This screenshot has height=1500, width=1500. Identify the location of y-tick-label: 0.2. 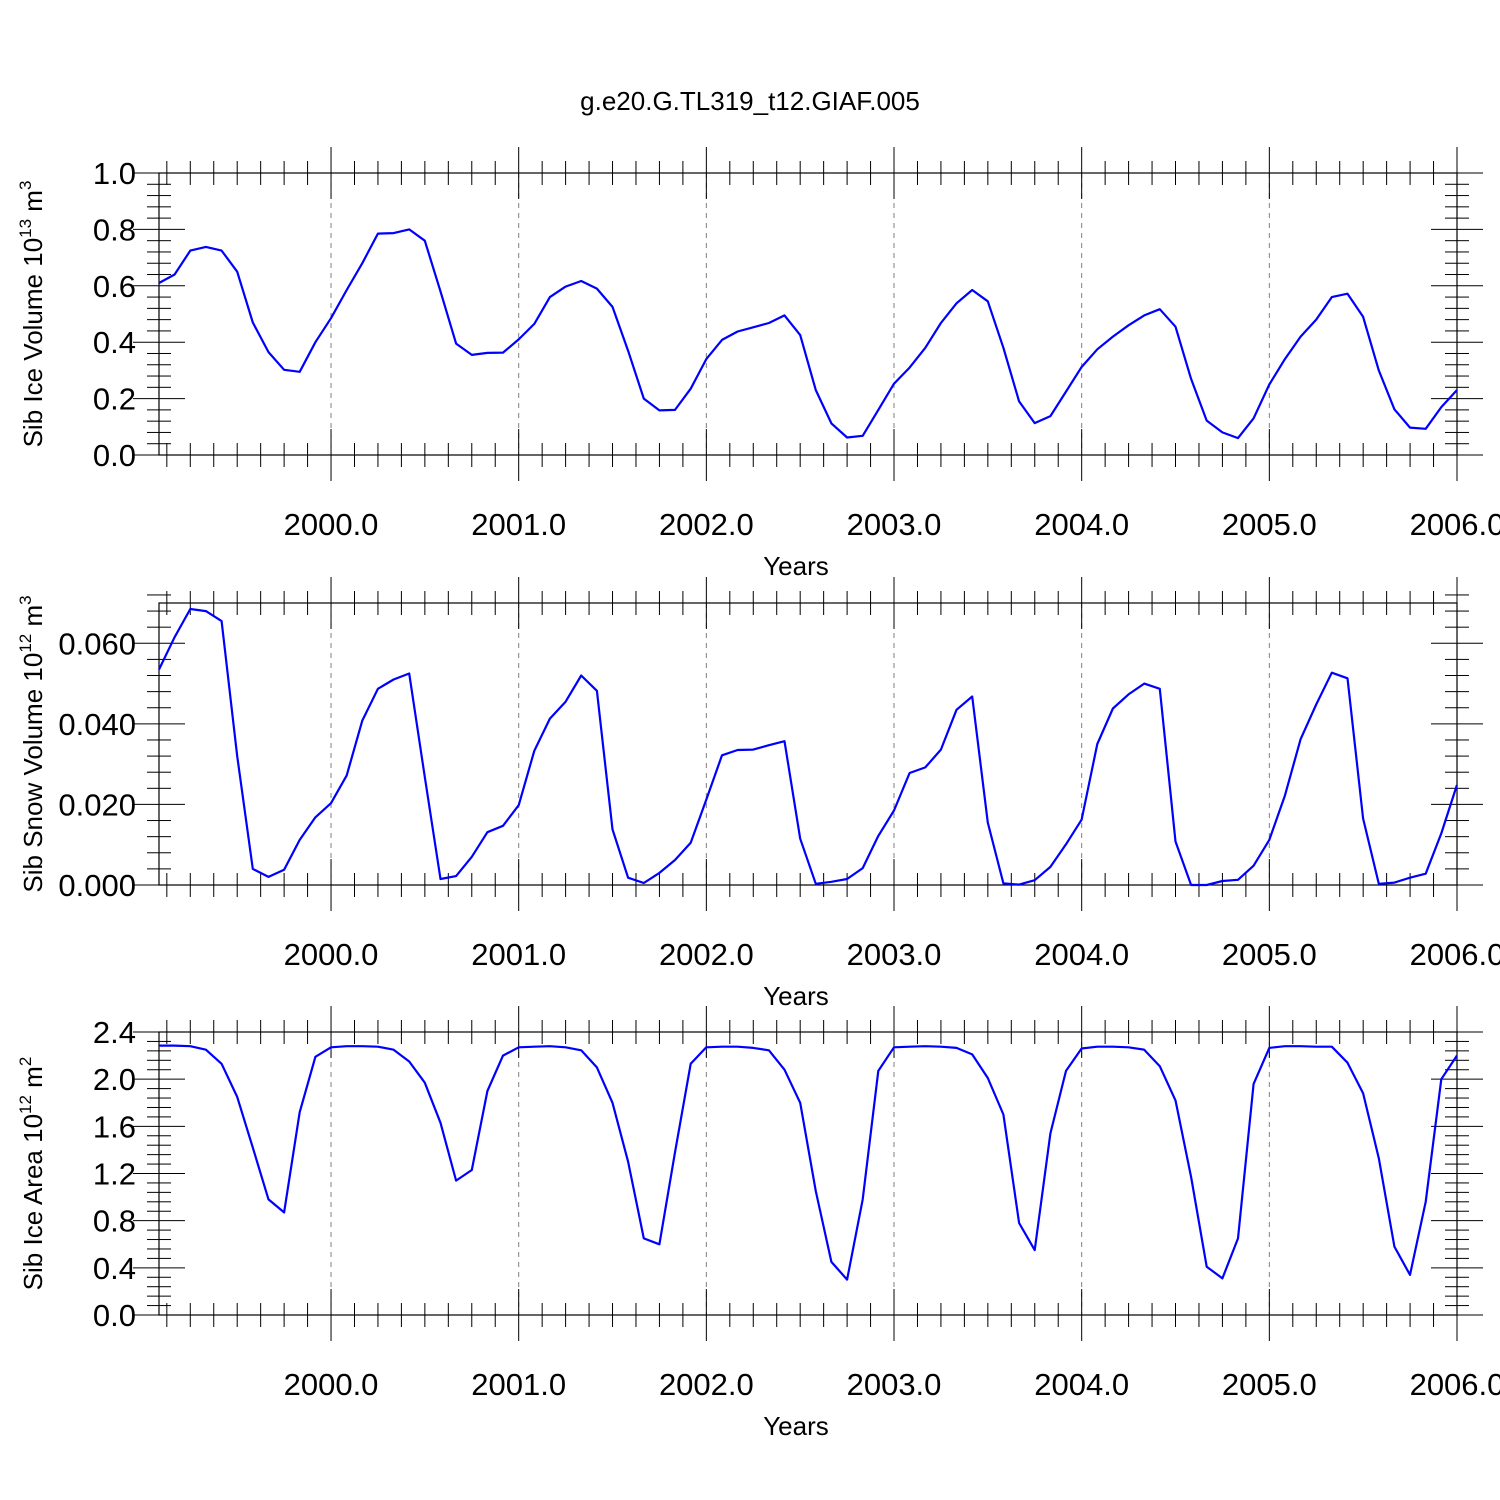
(114, 399).